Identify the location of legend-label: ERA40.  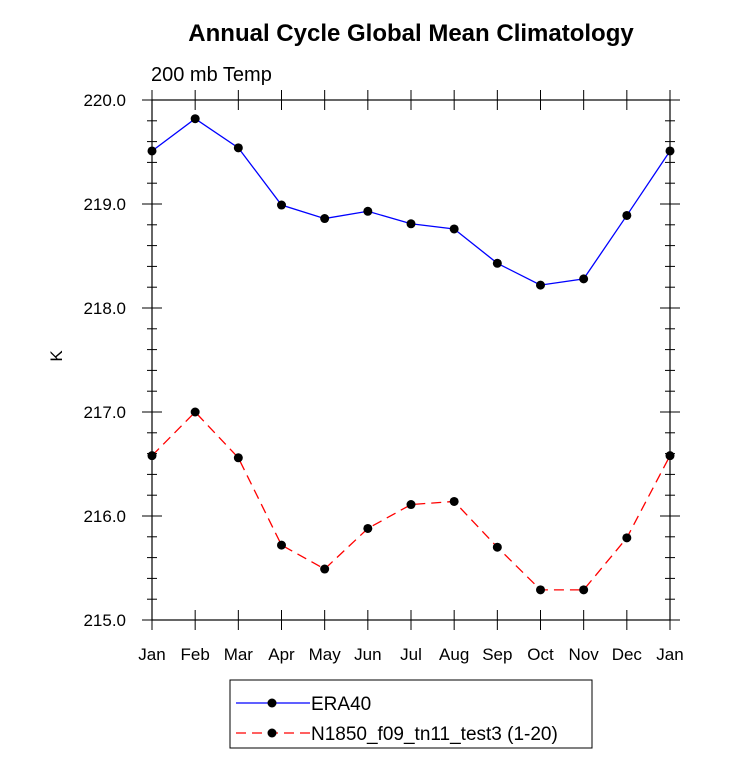
(341, 704).